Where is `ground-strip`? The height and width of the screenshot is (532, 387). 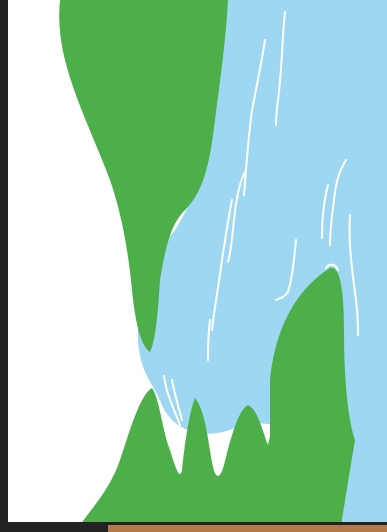
ground-strip is located at coordinates (247, 528).